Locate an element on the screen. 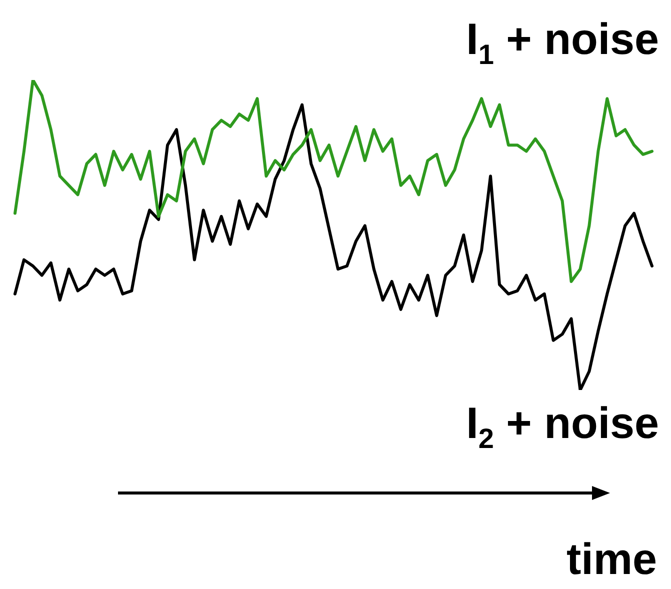 This screenshot has height=589, width=671. x-axis-title: time is located at coordinates (611, 559).